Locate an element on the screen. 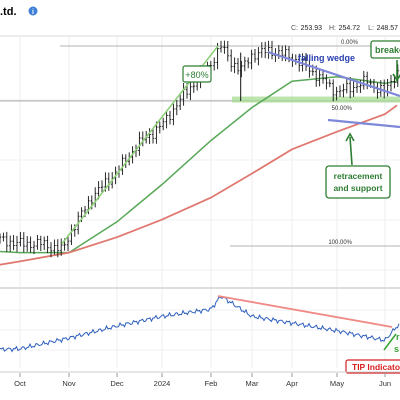 The image size is (400, 400). price-stat-label: H: is located at coordinates (332, 28).